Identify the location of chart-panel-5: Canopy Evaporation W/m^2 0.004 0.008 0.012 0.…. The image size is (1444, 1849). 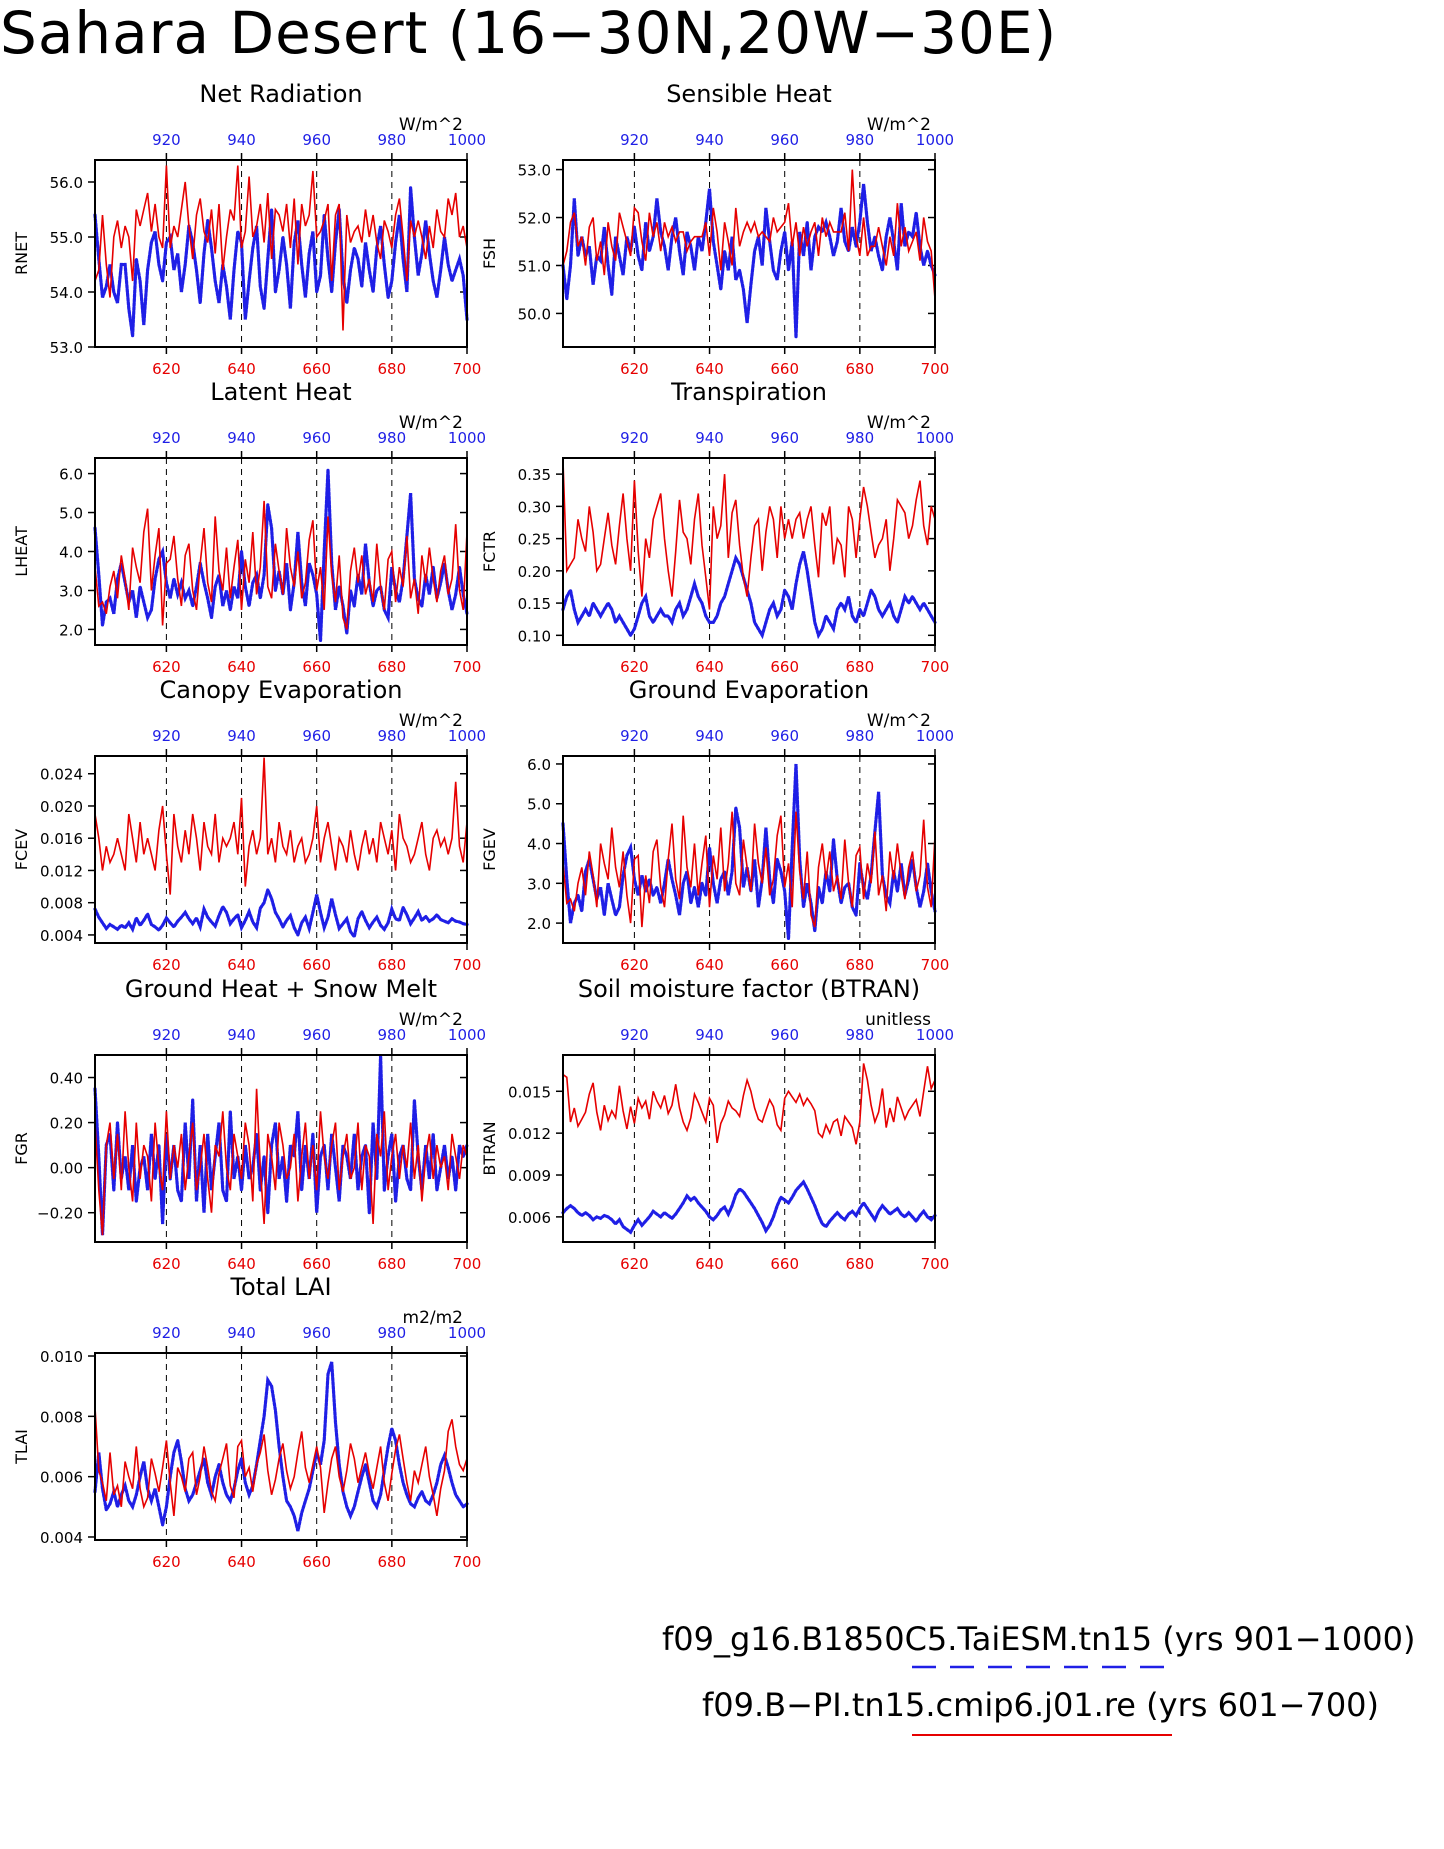
(249, 825).